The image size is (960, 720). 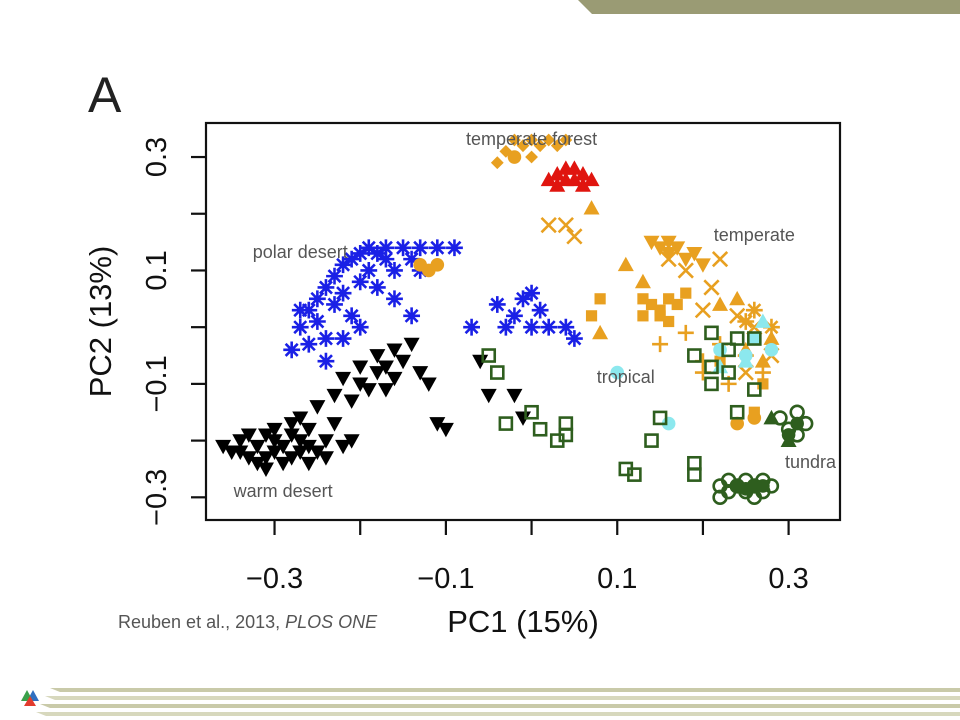 I want to click on group-label: warm desert, so click(x=283, y=490).